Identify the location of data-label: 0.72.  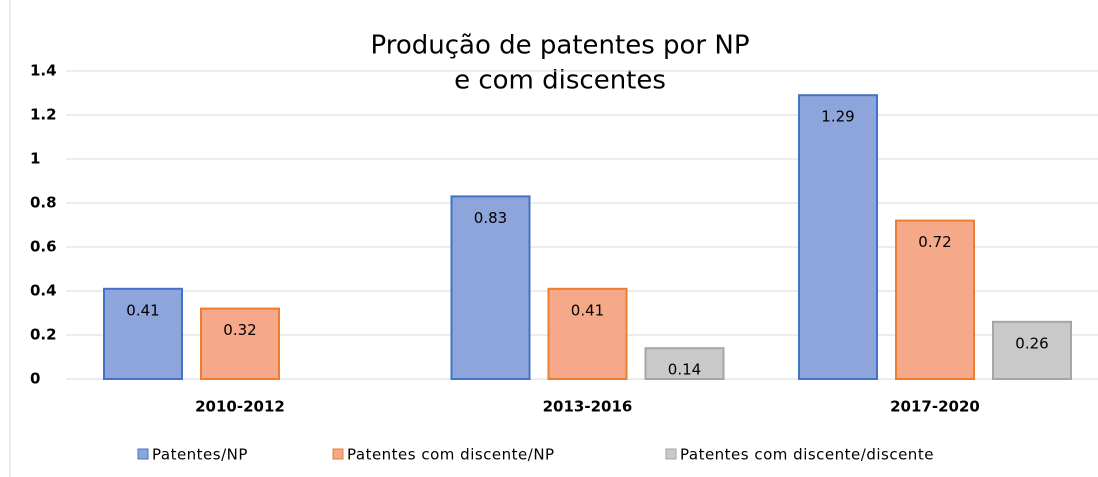
(934, 242).